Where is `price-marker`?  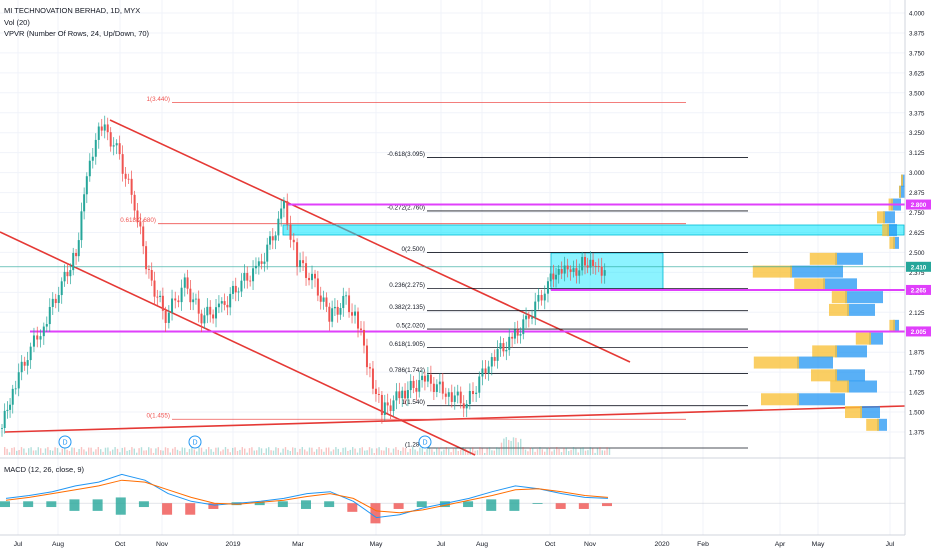 price-marker is located at coordinates (918, 204).